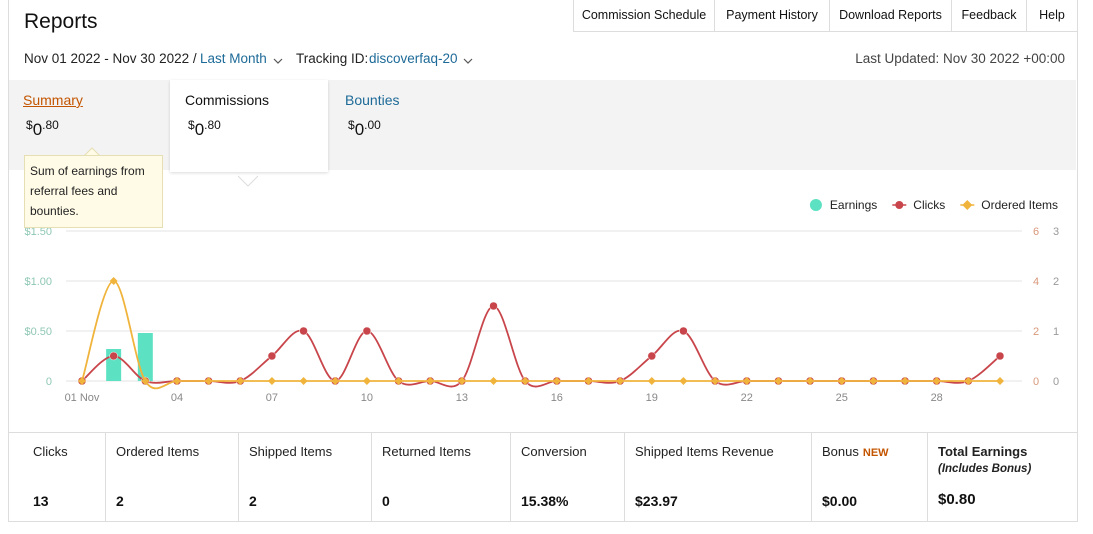 The image size is (1093, 534). Describe the element at coordinates (158, 451) in the screenshot. I see `stat-label: Ordered Items` at that location.